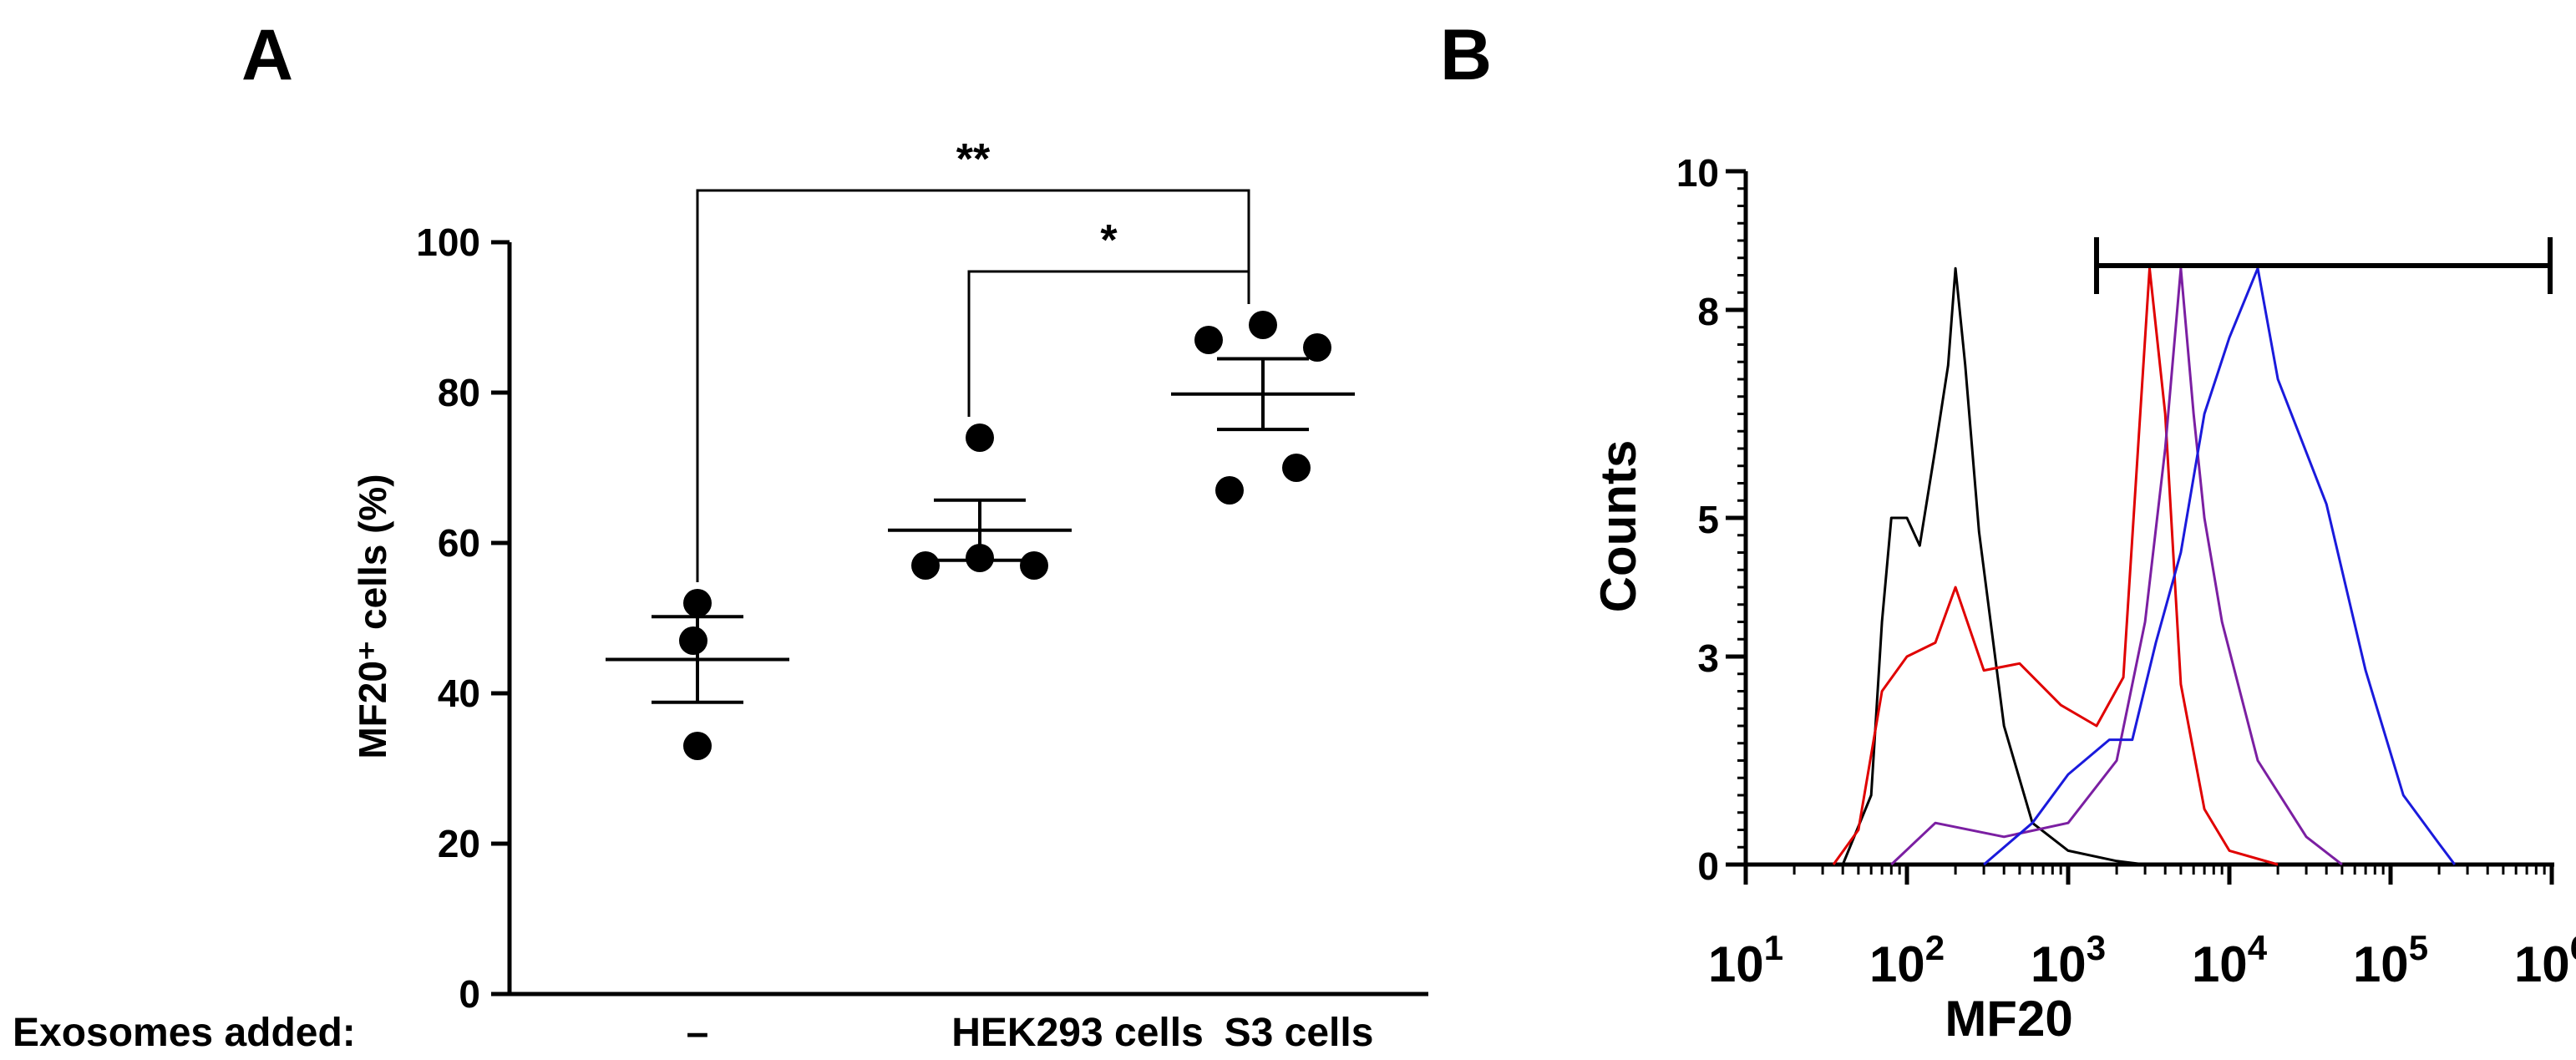 The image size is (2576, 1060). I want to click on panel-b-y-axis-title: Counts, so click(1618, 526).